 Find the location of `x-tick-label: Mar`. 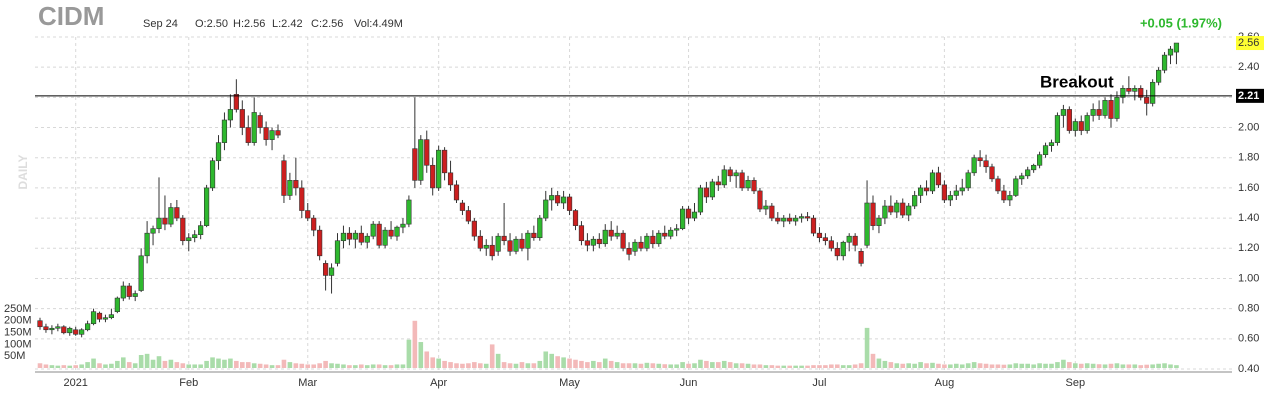

x-tick-label: Mar is located at coordinates (307, 383).